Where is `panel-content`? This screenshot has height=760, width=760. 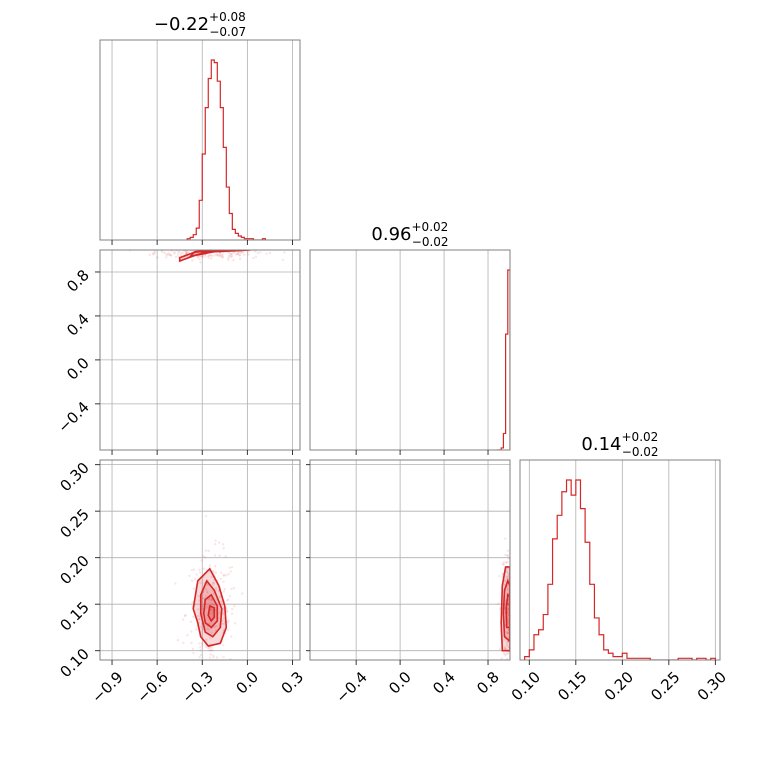
panel-content is located at coordinates (226, 149).